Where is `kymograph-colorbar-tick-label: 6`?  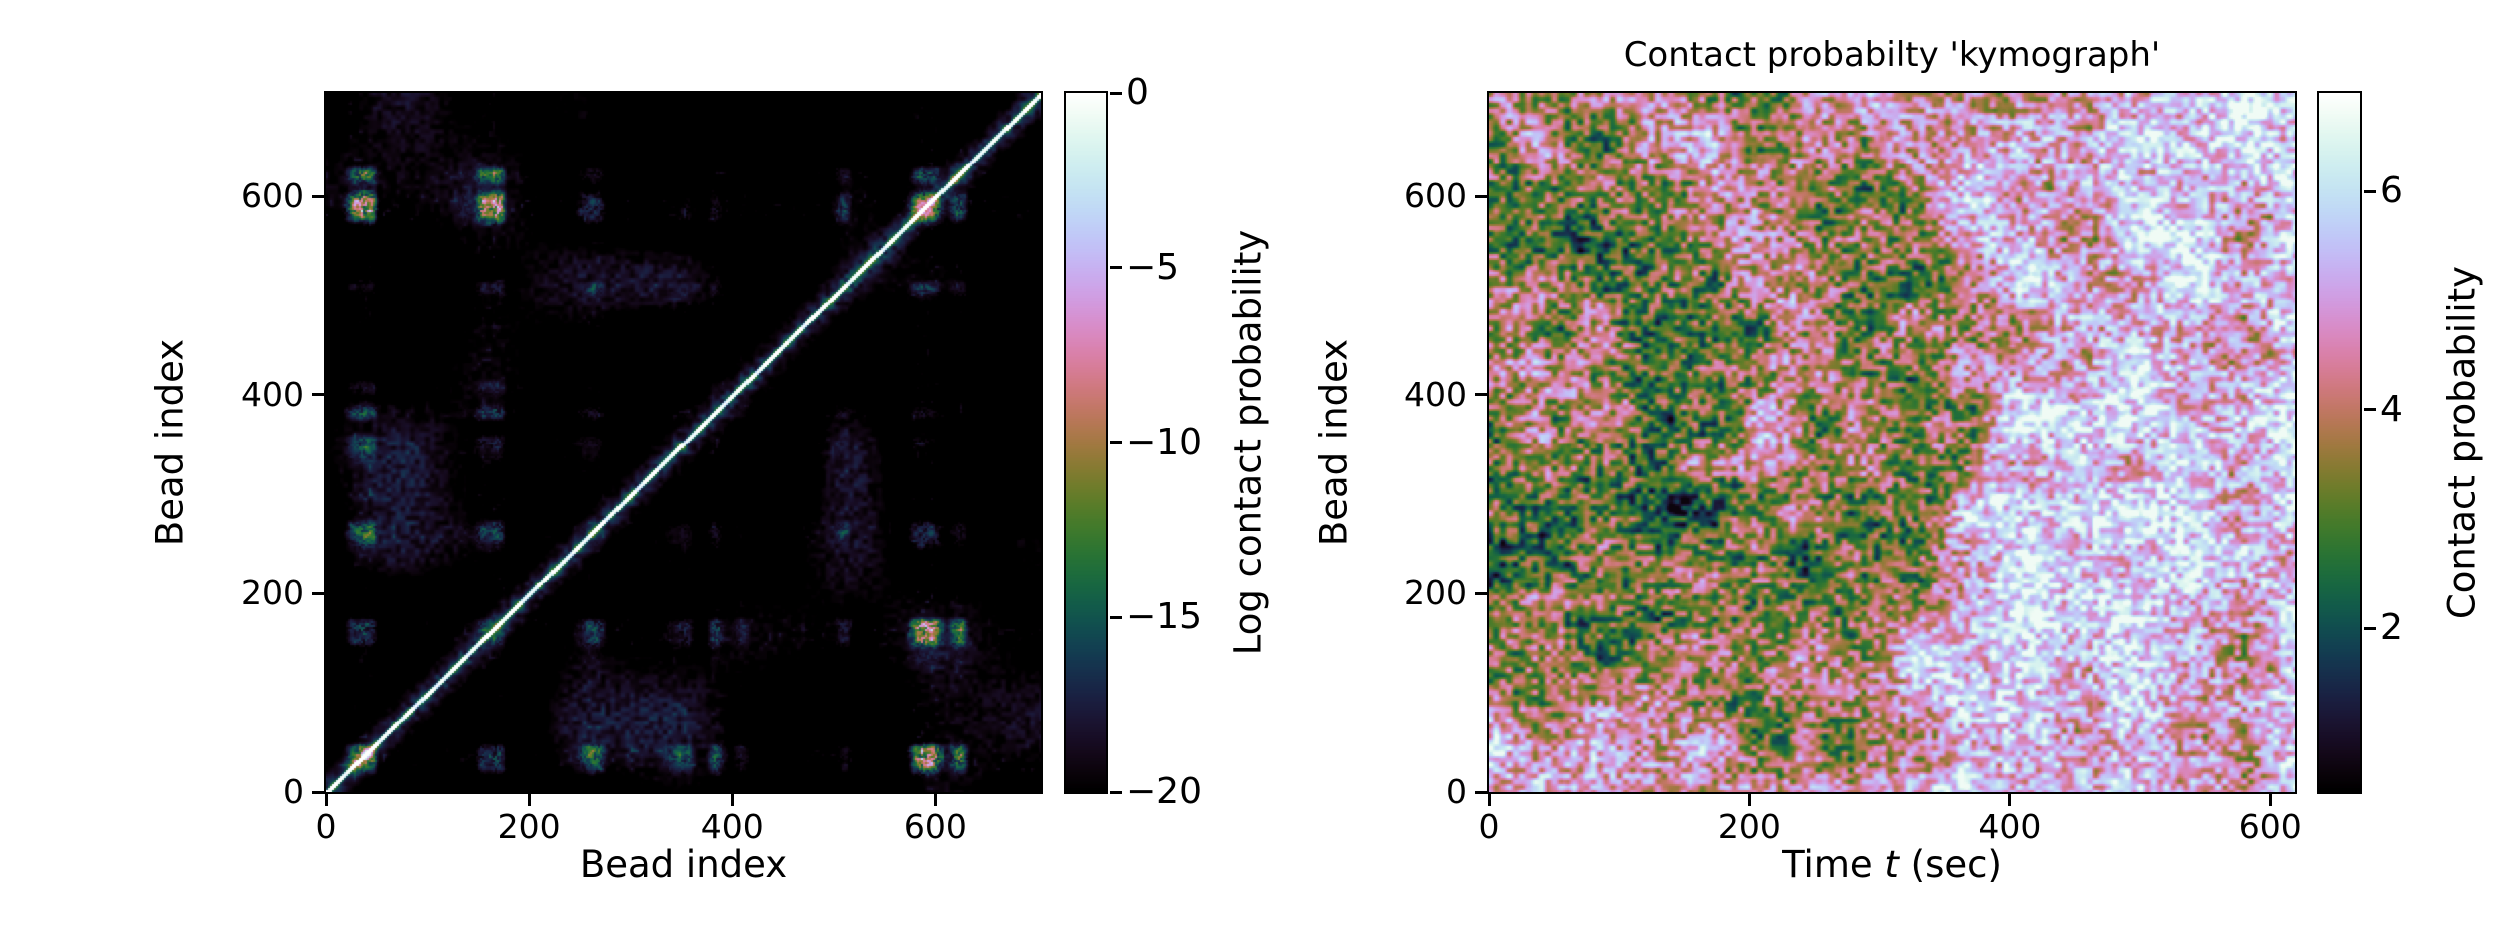 kymograph-colorbar-tick-label: 6 is located at coordinates (2391, 191).